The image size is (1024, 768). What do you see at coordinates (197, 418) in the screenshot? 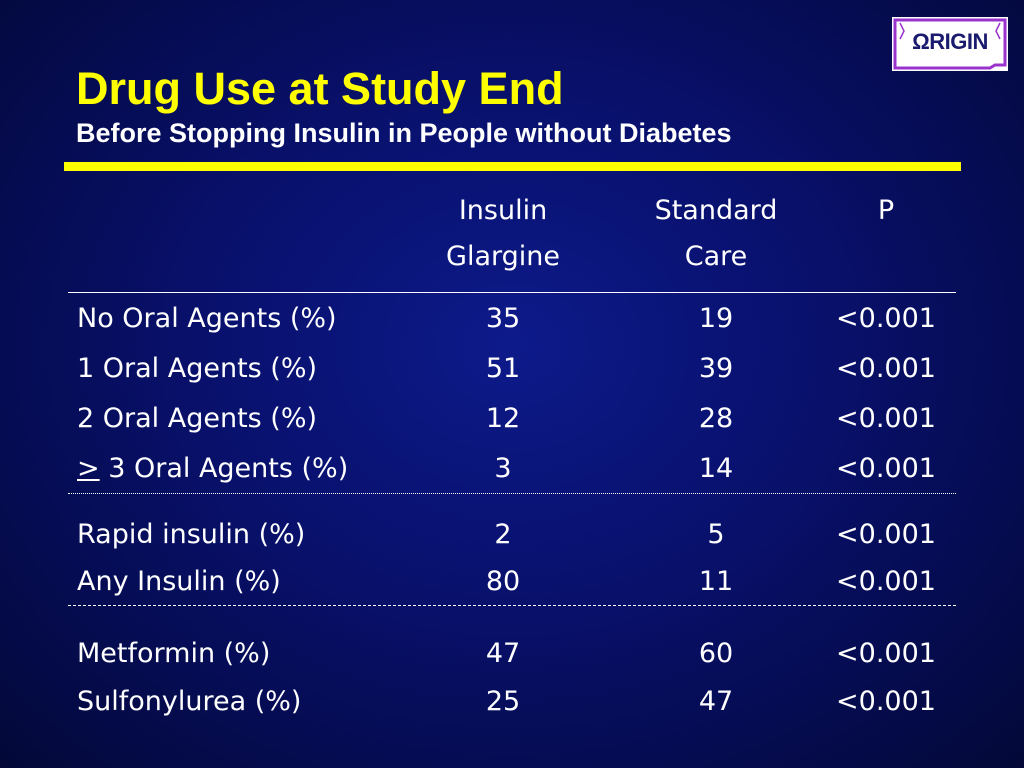
I see `row-label: 2 Oral Agents (%)` at bounding box center [197, 418].